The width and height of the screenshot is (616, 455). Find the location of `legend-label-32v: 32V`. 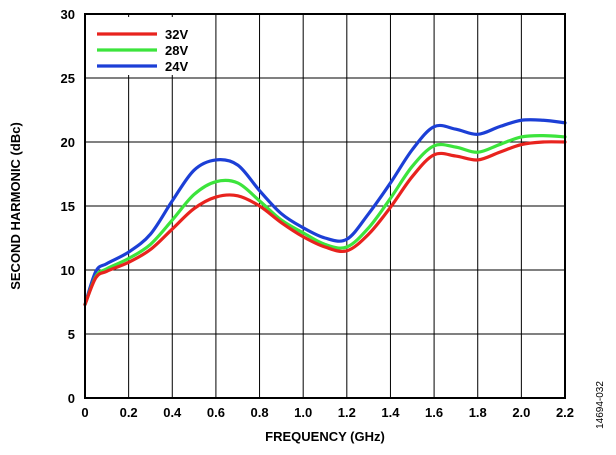

legend-label-32v: 32V is located at coordinates (176, 34).